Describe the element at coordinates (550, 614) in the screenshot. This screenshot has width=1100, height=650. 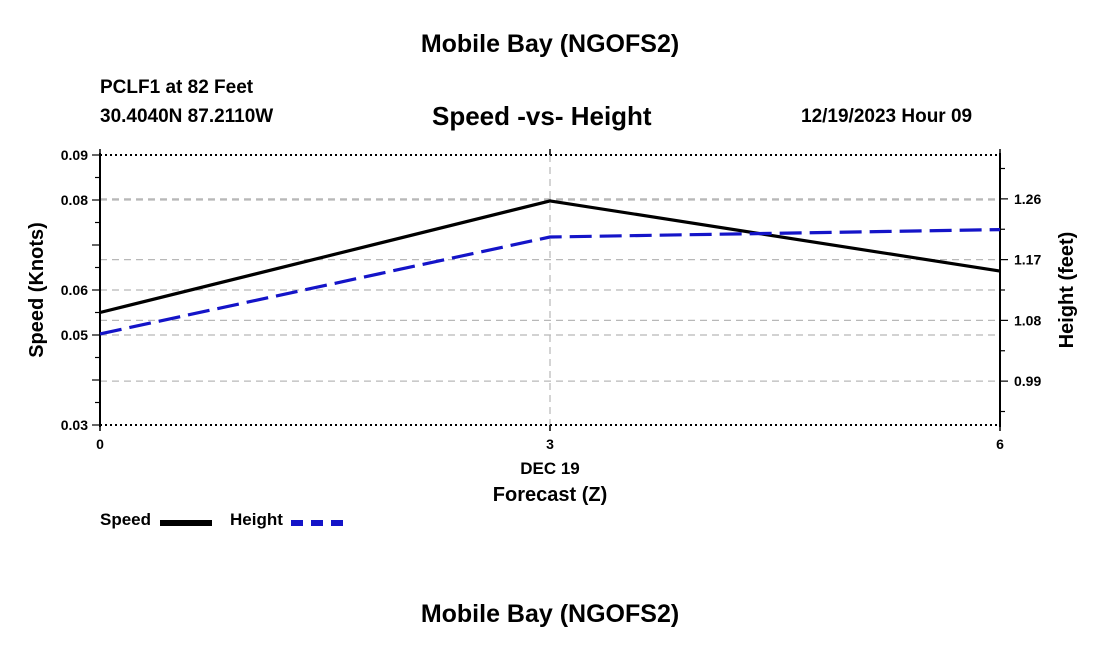
I see `footer-title: Mobile Bay (NGOFS2)` at that location.